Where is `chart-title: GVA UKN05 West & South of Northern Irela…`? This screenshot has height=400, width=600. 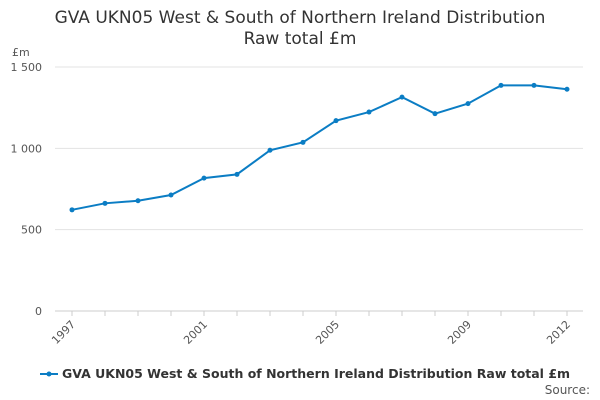
chart-title: GVA UKN05 West & South of Northern Irela… is located at coordinates (300, 28).